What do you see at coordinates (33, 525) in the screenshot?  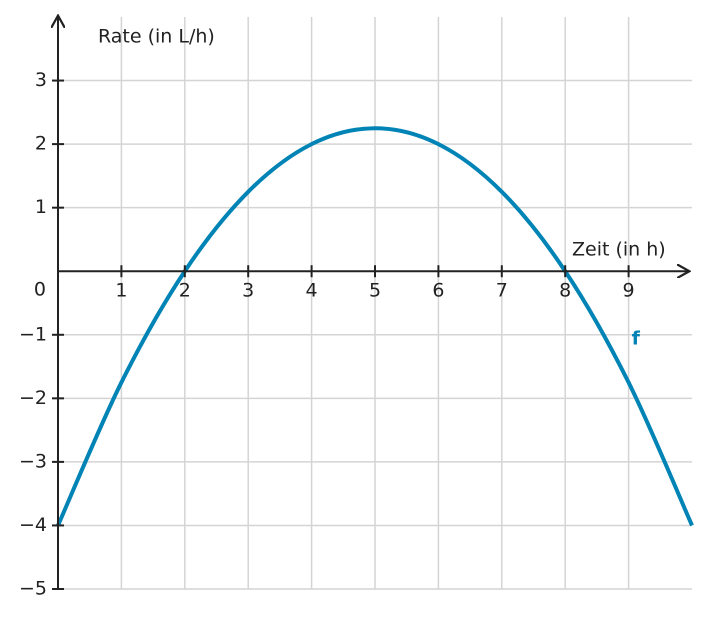 I see `y-tick-label: −4` at bounding box center [33, 525].